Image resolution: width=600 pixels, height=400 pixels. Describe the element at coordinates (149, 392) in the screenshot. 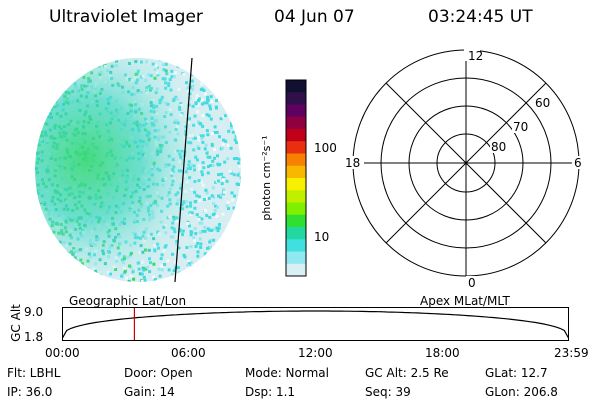

I see `status-gain: Gain: 14` at that location.